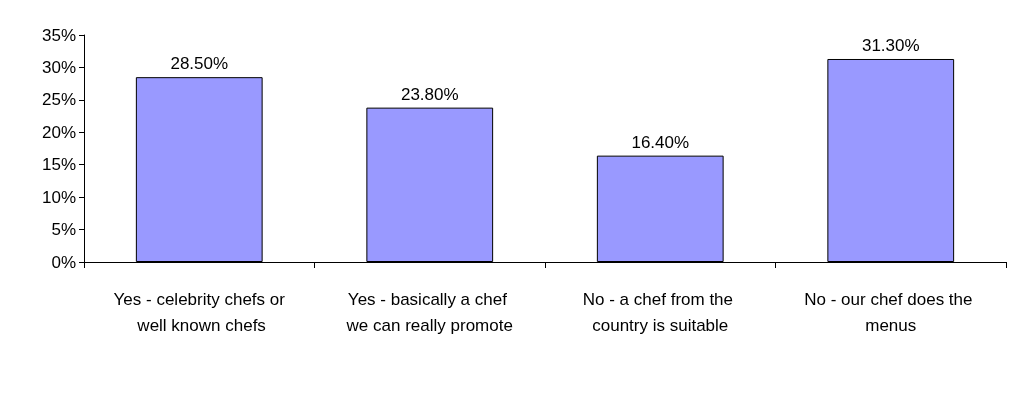 This screenshot has height=400, width=1022. What do you see at coordinates (63, 230) in the screenshot?
I see `y-tick-label: 5%` at bounding box center [63, 230].